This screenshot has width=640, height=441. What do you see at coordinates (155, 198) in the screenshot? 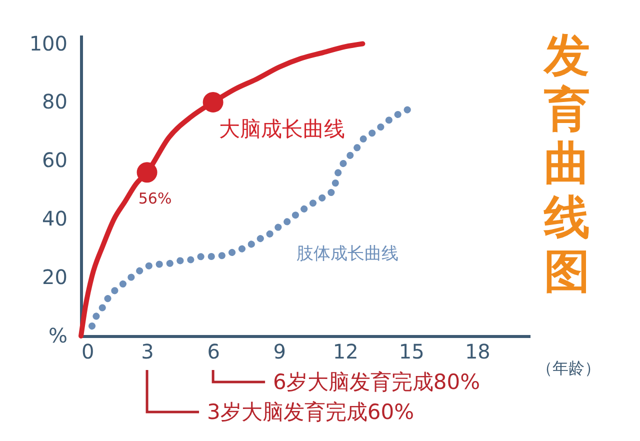
I see `annotation: 56%` at bounding box center [155, 198].